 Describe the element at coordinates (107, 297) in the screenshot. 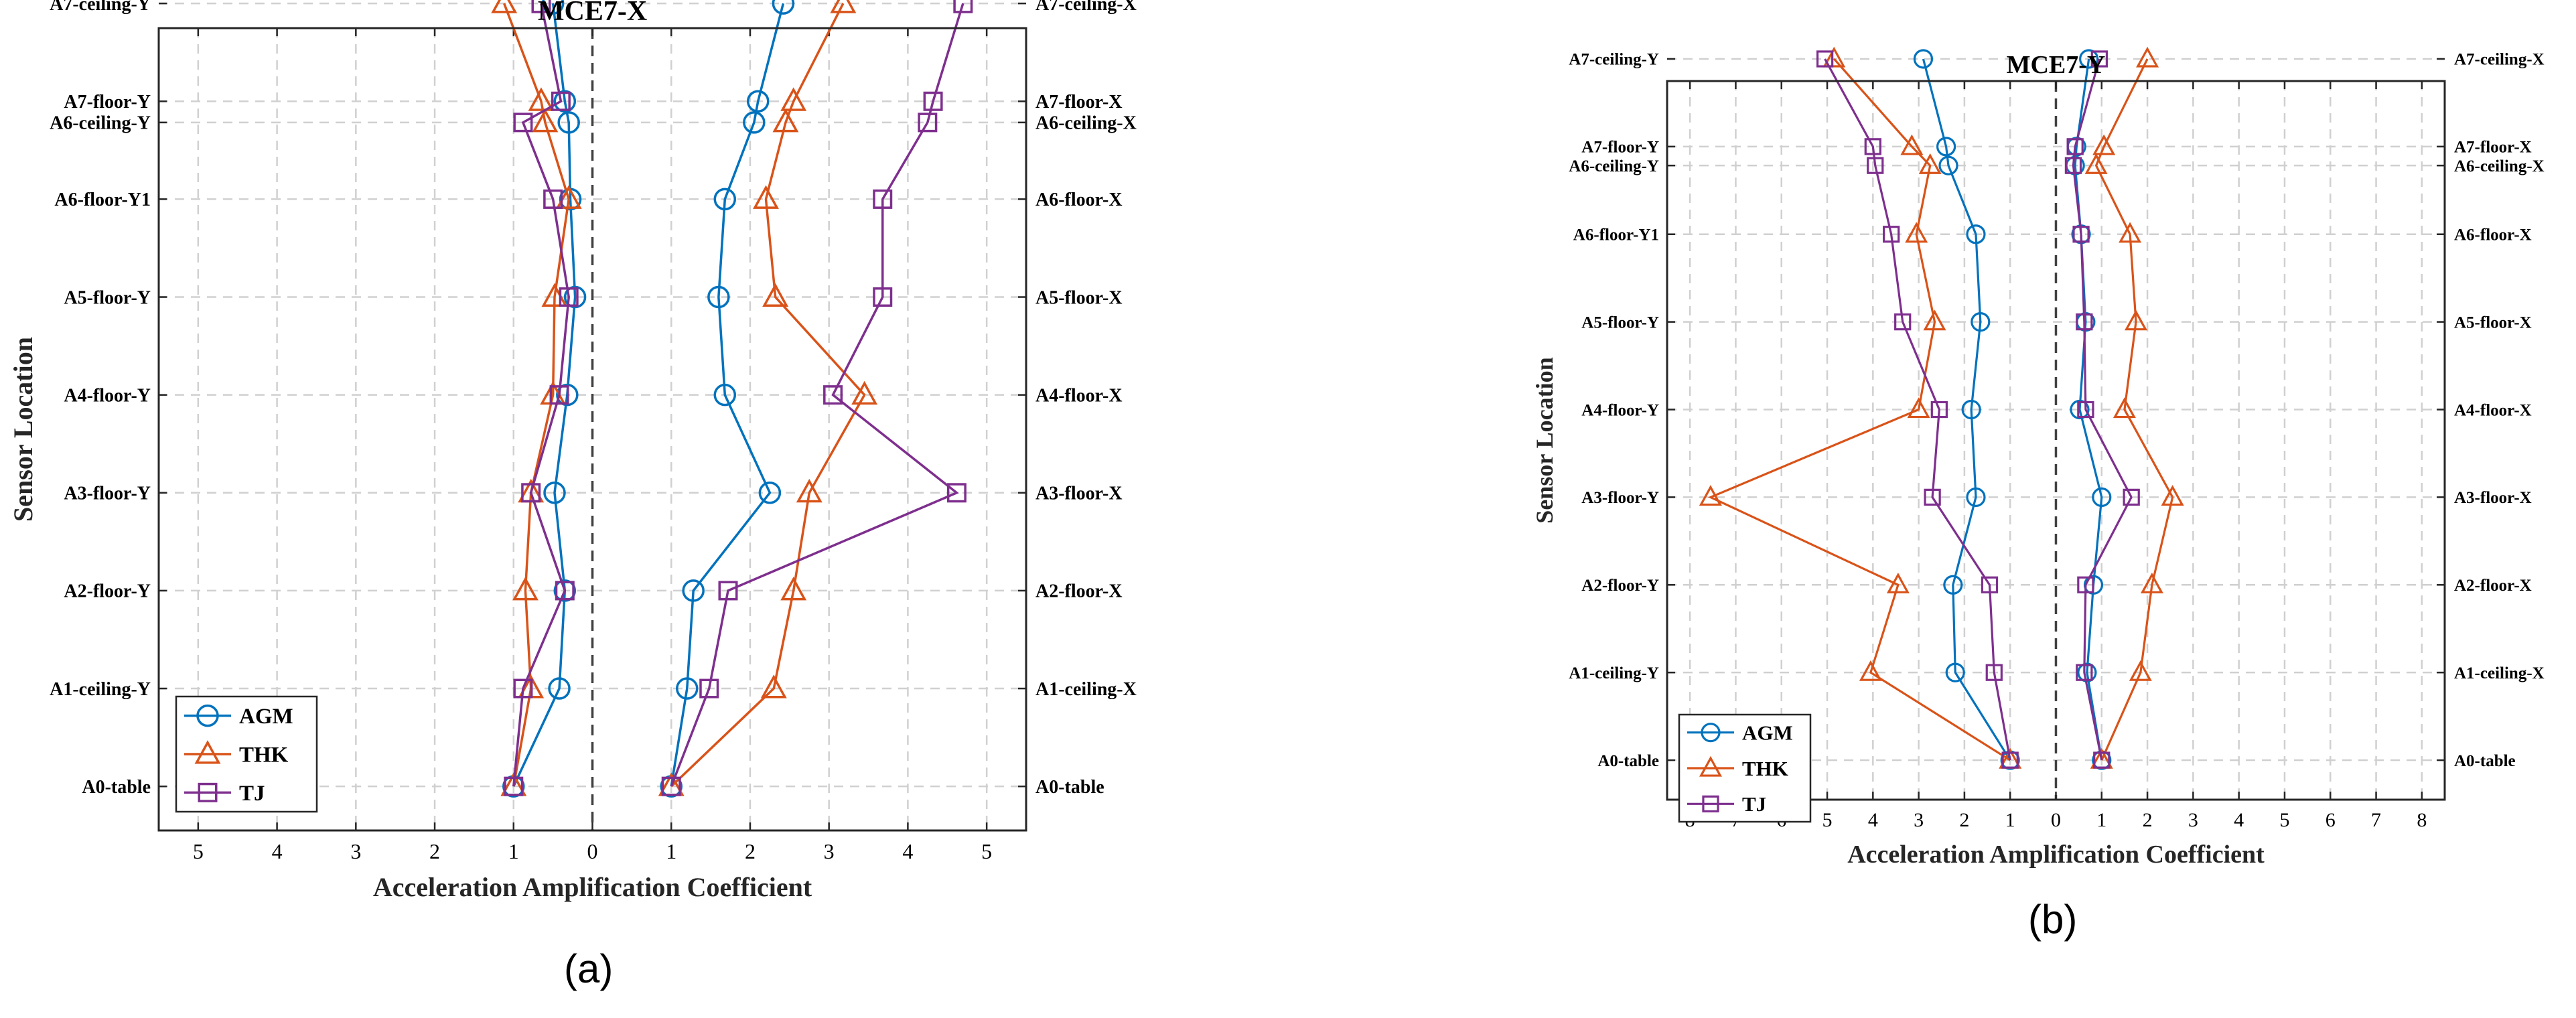

I see `y-tick-label-left: A5-floor-Y` at that location.